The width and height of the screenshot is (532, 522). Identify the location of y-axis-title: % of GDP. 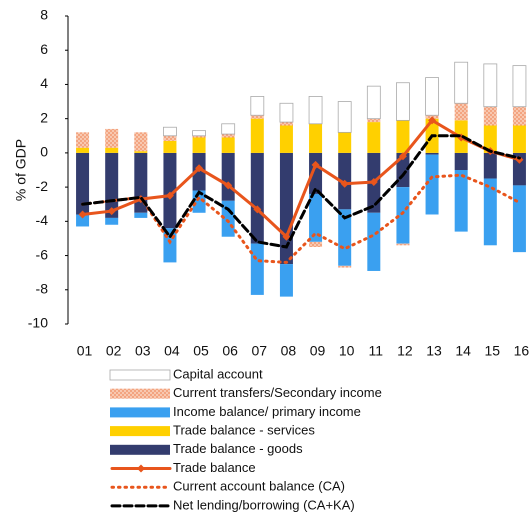
(21, 170).